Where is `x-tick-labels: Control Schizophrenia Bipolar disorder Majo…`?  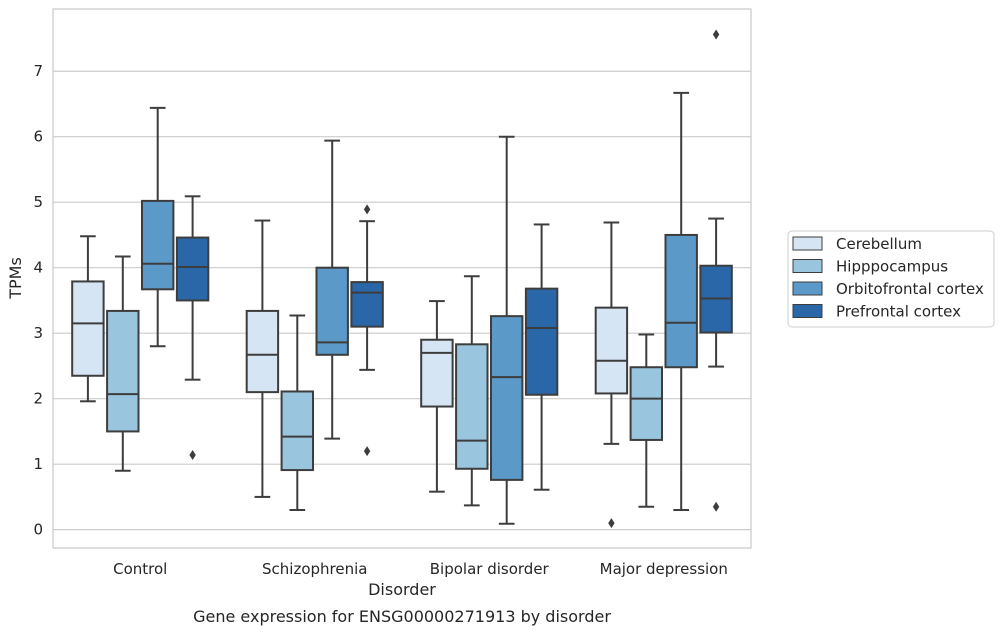
x-tick-labels: Control Schizophrenia Bipolar disorder Majo… is located at coordinates (420, 569).